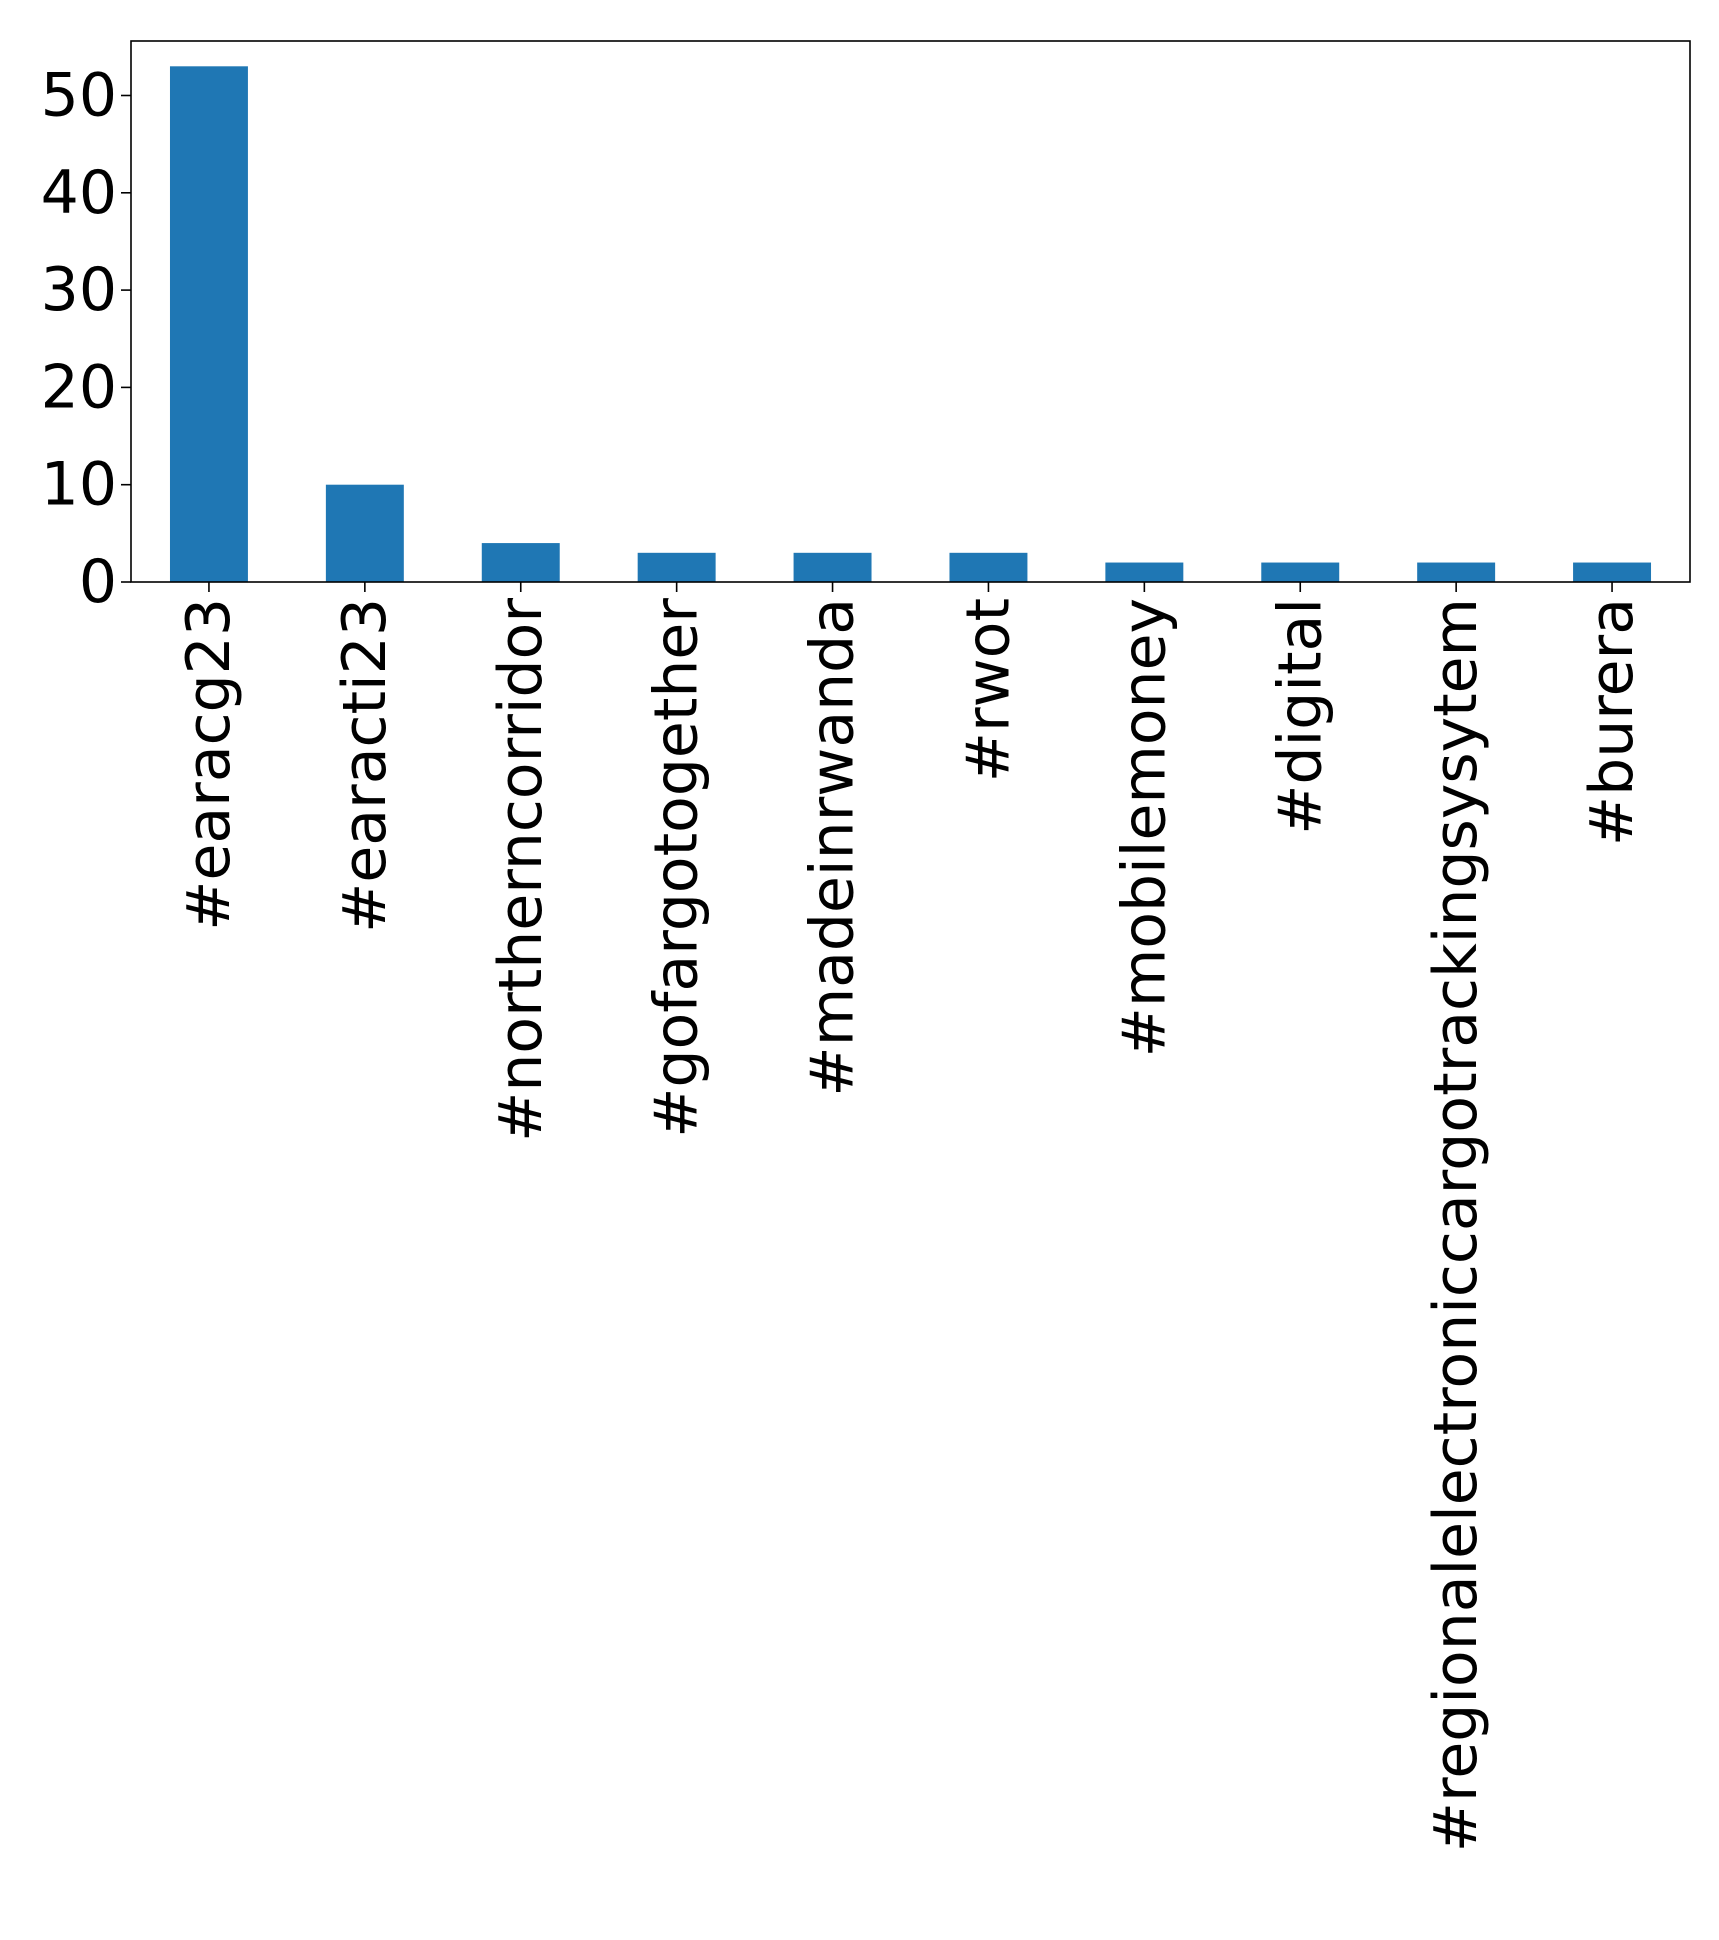 The height and width of the screenshot is (1940, 1719). I want to click on y-tick-label-4: 40, so click(79, 193).